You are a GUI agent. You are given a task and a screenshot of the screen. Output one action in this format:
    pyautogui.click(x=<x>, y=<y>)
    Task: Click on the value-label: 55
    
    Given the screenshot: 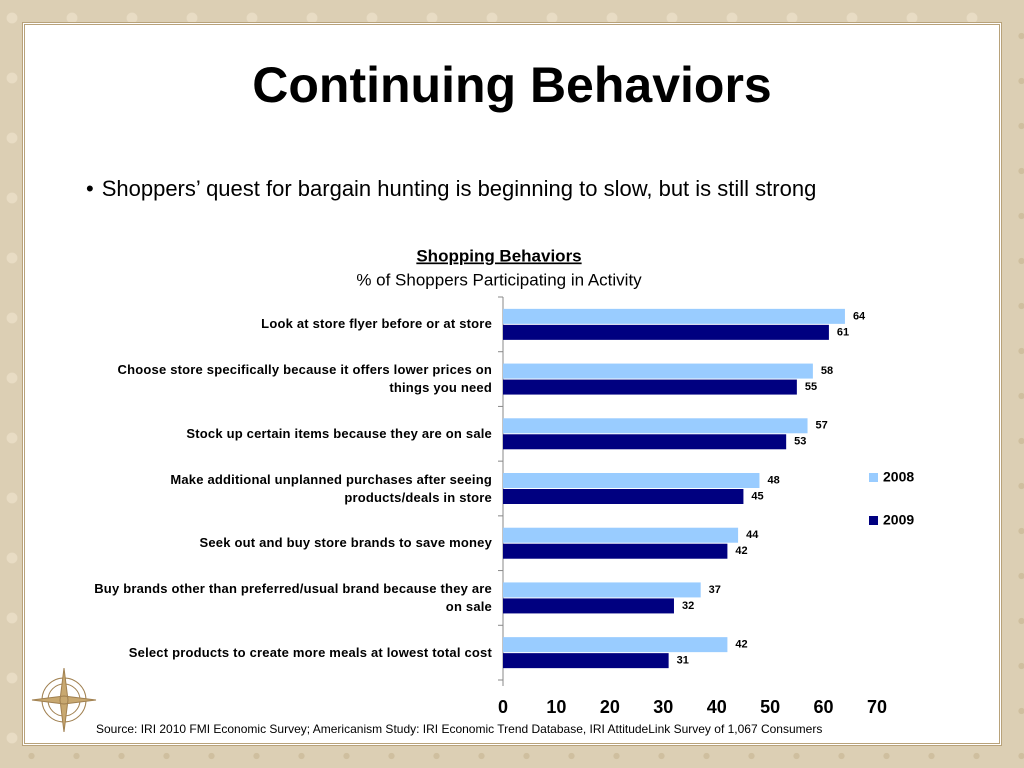 What is the action you would take?
    pyautogui.click(x=811, y=387)
    